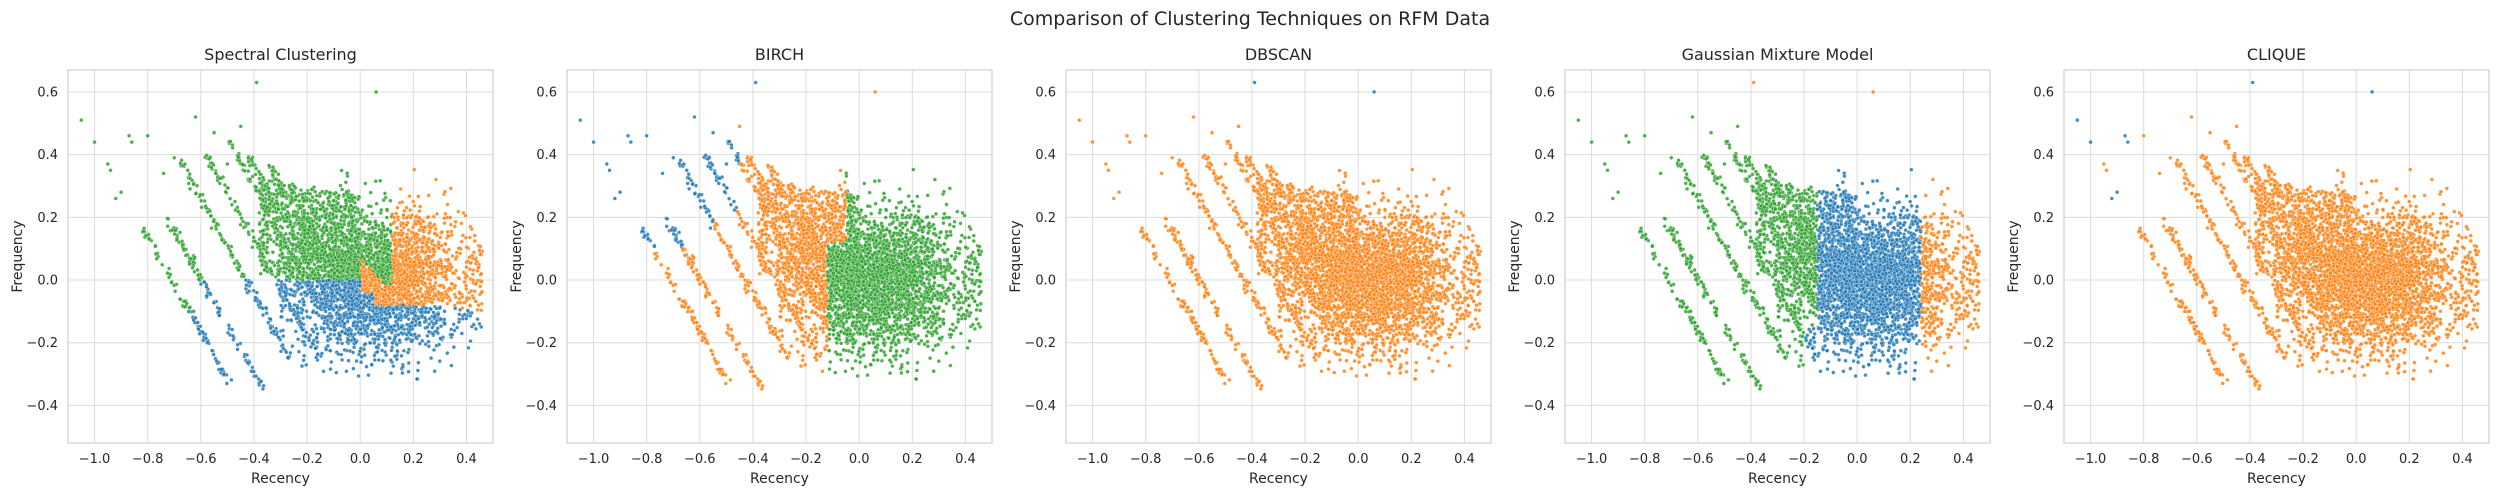 The image size is (2500, 500). I want to click on x-tick-label: −0.8, so click(148, 459).